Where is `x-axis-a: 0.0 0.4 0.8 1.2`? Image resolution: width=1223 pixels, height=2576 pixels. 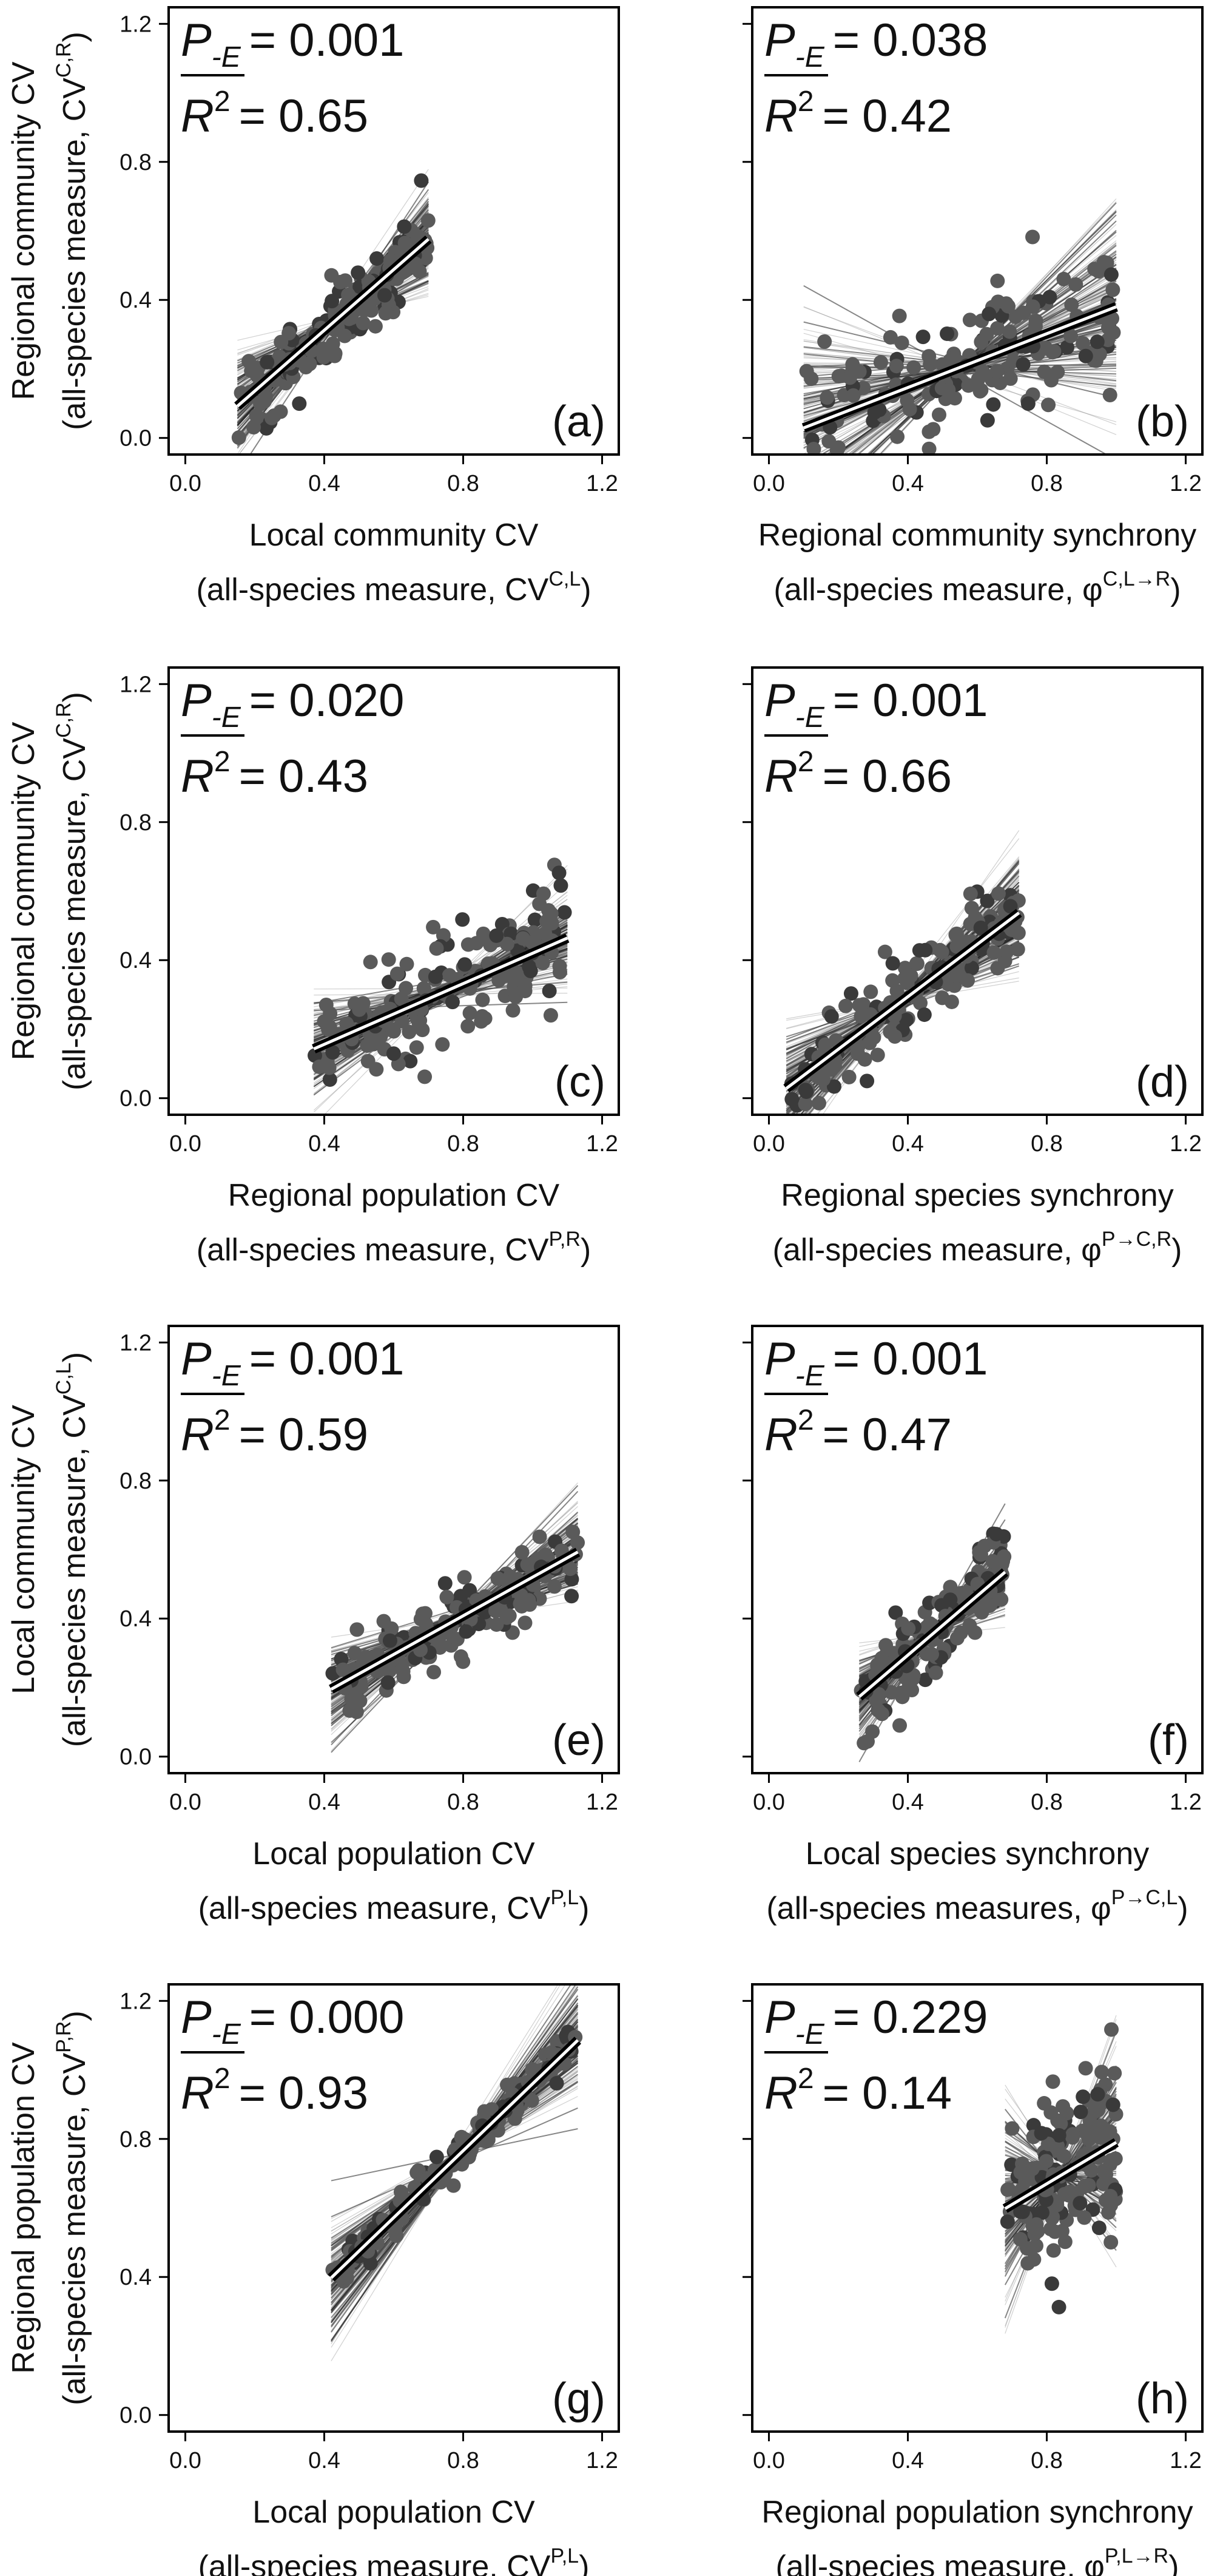
x-axis-a: 0.0 0.4 0.8 1.2 is located at coordinates (393, 475).